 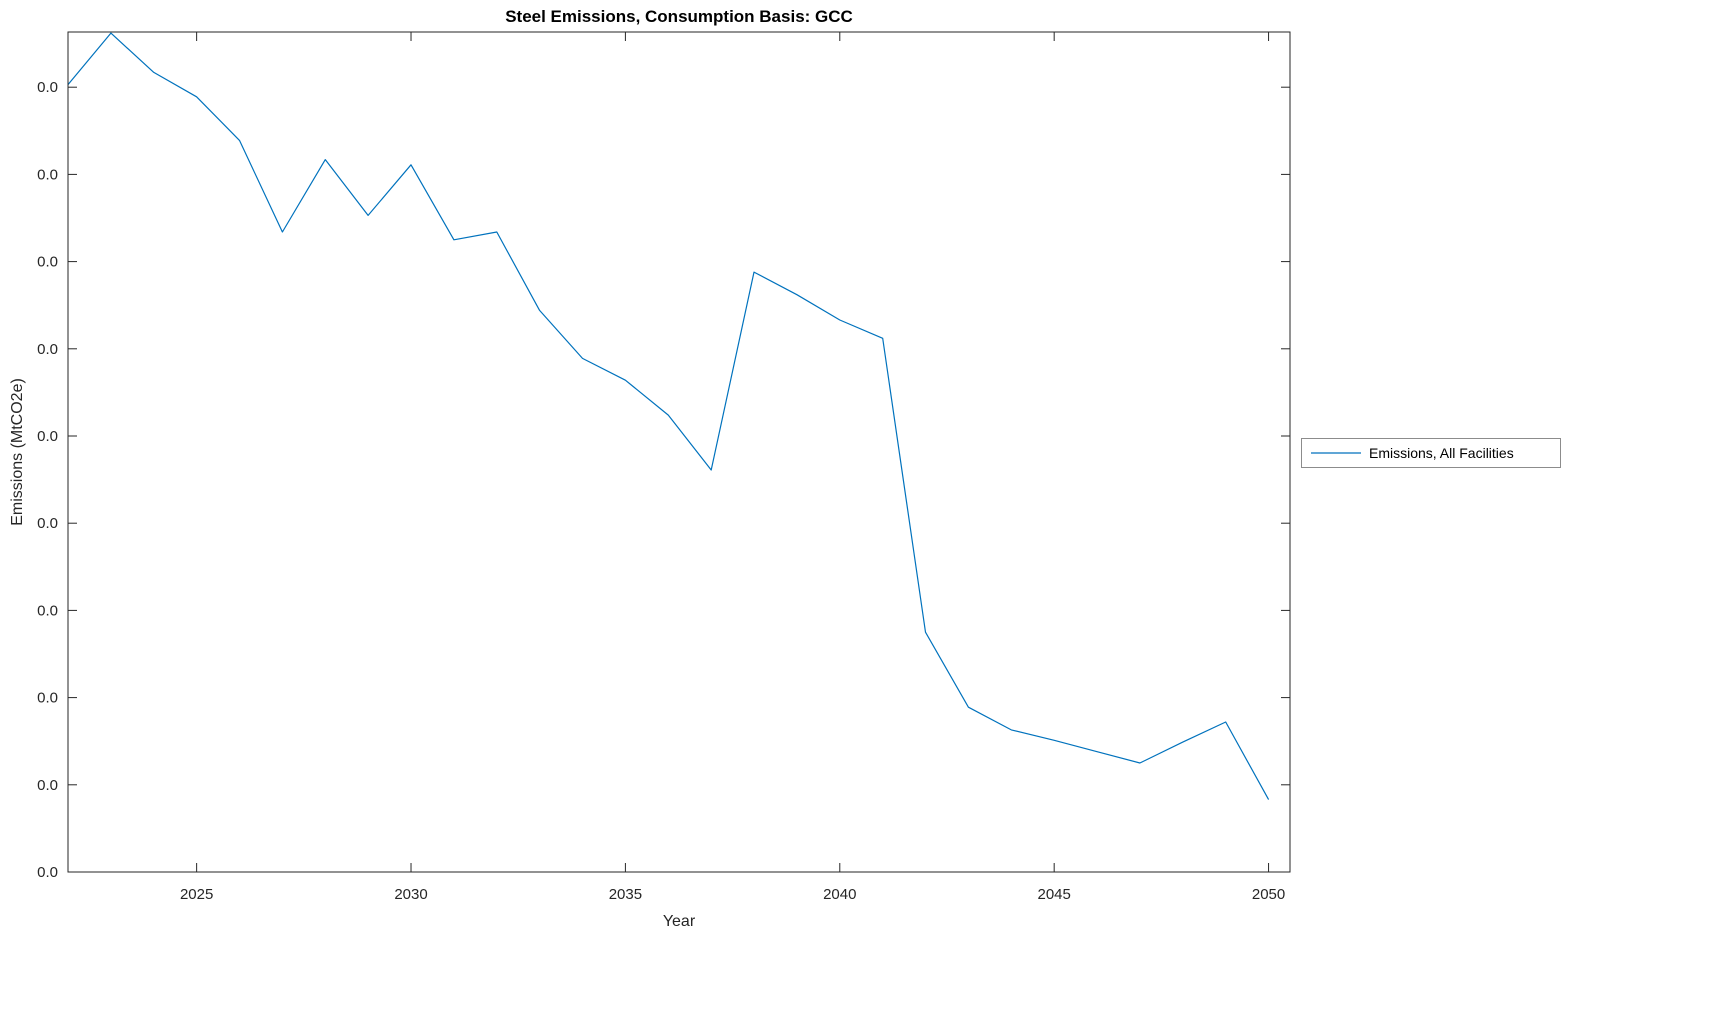 What do you see at coordinates (196, 894) in the screenshot?
I see `x-tick-label: 2025` at bounding box center [196, 894].